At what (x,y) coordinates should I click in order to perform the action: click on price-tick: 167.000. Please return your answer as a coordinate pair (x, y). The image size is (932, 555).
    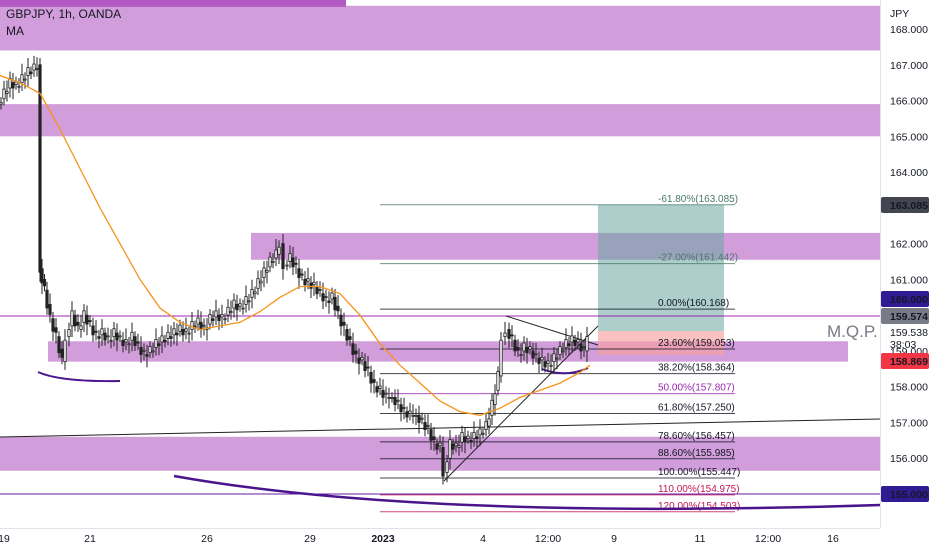
    Looking at the image, I should click on (909, 66).